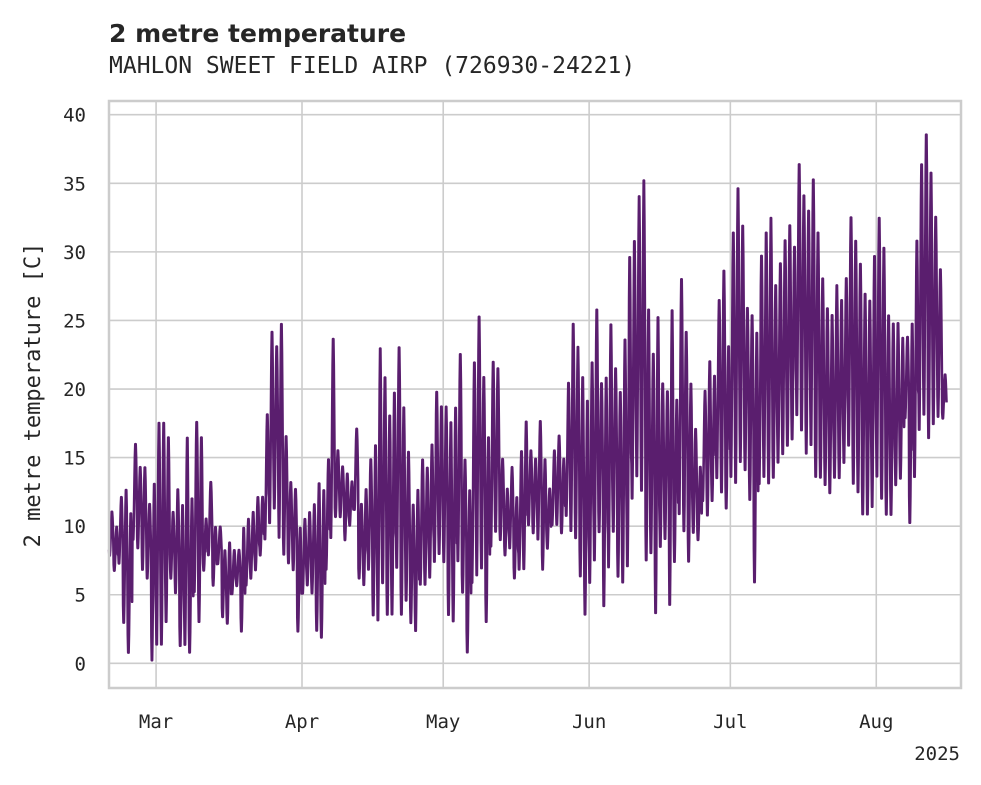 Image resolution: width=981 pixels, height=785 pixels. Describe the element at coordinates (589, 722) in the screenshot. I see `x-tick-label: Jun` at that location.